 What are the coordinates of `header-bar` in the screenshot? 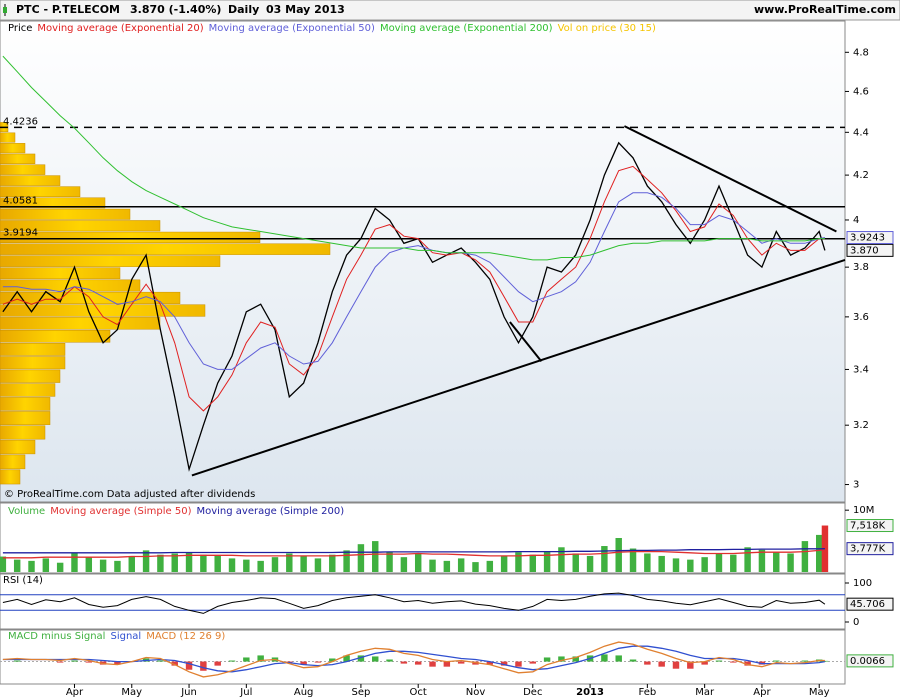 It's located at (450, 10).